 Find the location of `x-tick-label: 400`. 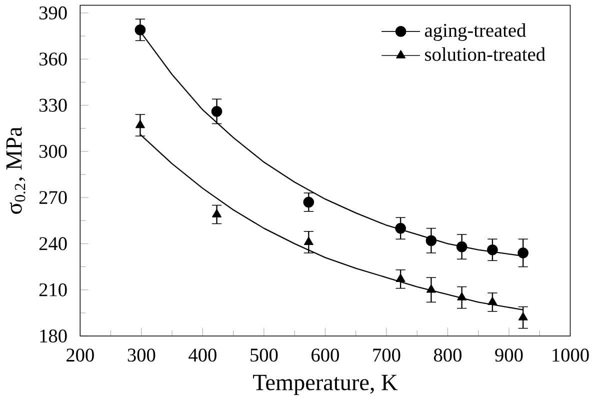

x-tick-label: 400 is located at coordinates (202, 355).